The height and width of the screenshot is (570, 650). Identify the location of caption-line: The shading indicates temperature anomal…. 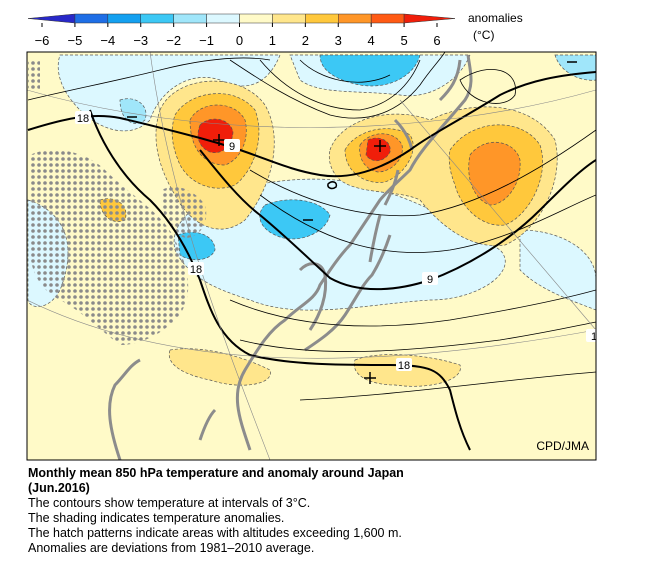
(156, 518).